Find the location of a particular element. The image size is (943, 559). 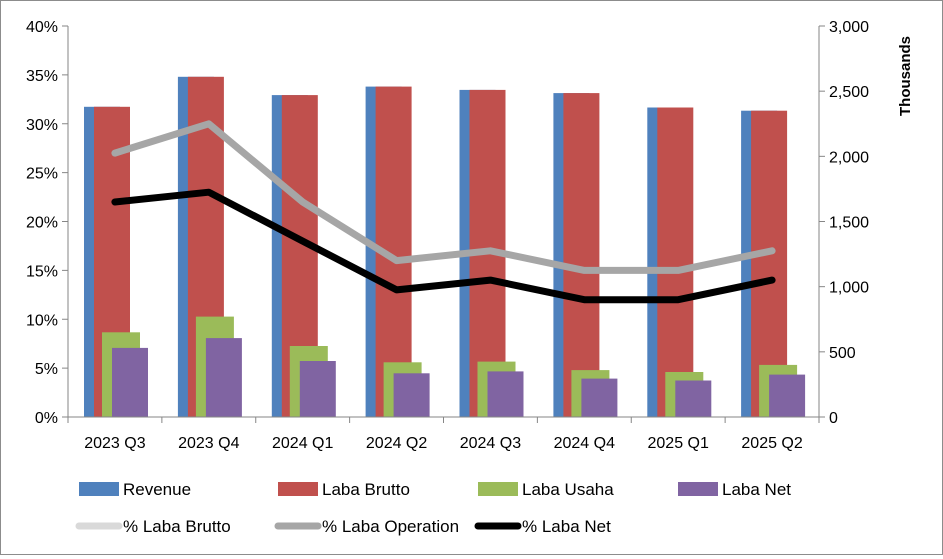

left-tick-label: 25% is located at coordinates (42, 174).